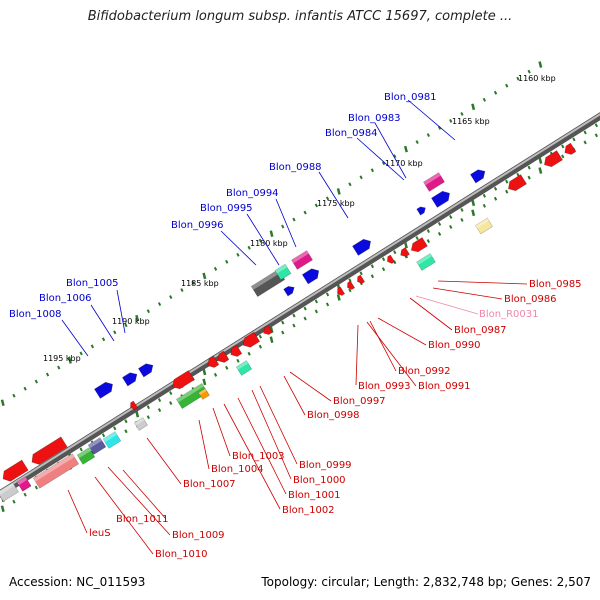  Describe the element at coordinates (537, 78) in the screenshot. I see `kbp-label-1160: 1160 kbp` at that location.